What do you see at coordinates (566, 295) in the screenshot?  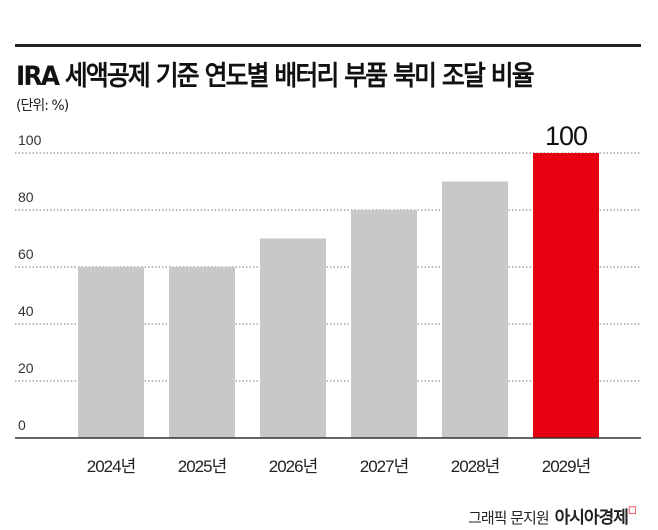 I see `bar-2029년` at bounding box center [566, 295].